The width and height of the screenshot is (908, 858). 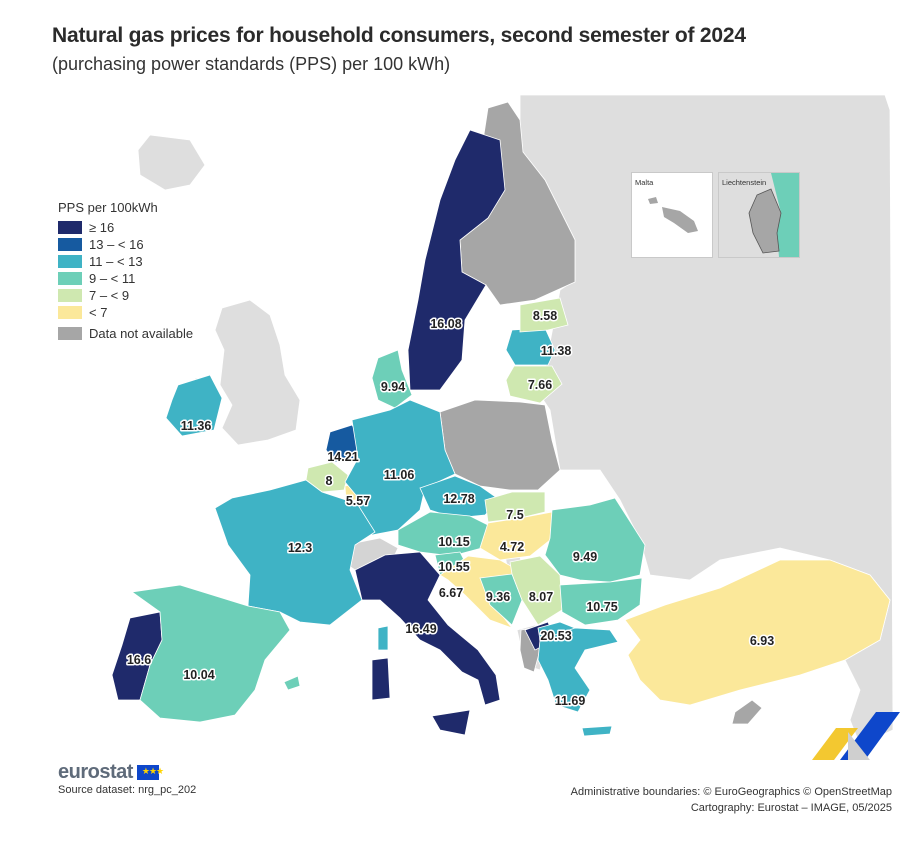 I want to click on label-md: 20.53, so click(x=555, y=636).